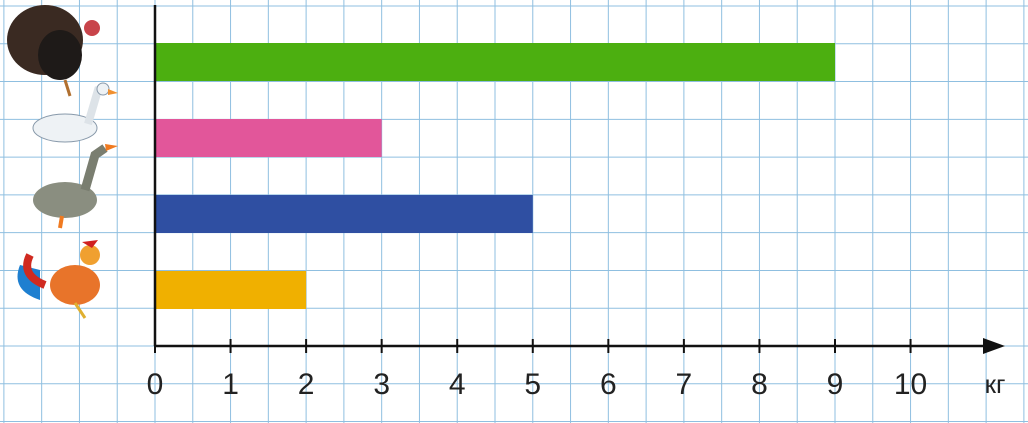 Image resolution: width=1028 pixels, height=423 pixels. What do you see at coordinates (608, 384) in the screenshot?
I see `x-tick-label: 6` at bounding box center [608, 384].